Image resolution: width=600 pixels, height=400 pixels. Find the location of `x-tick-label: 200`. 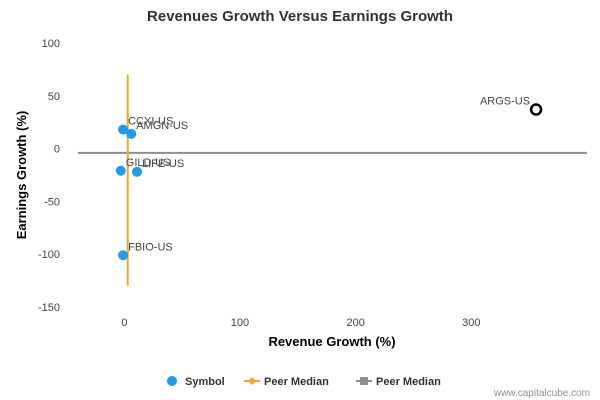

x-tick-label: 200 is located at coordinates (355, 323).